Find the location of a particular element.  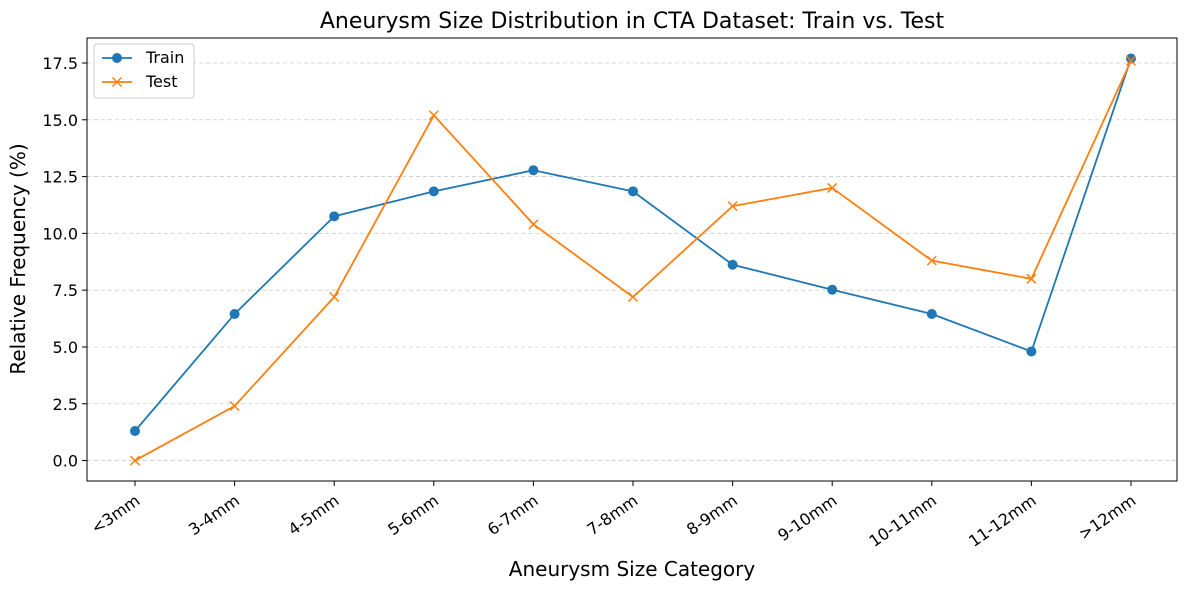

y-tick-label: 0.0 is located at coordinates (65, 461).